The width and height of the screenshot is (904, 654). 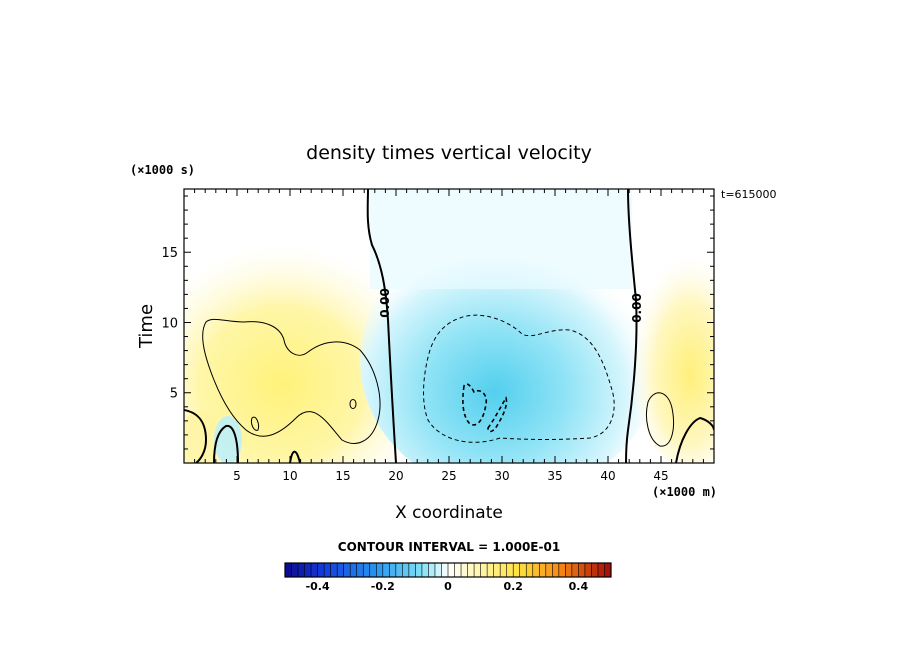 I want to click on colorbar-tick-label: 0, so click(x=448, y=586).